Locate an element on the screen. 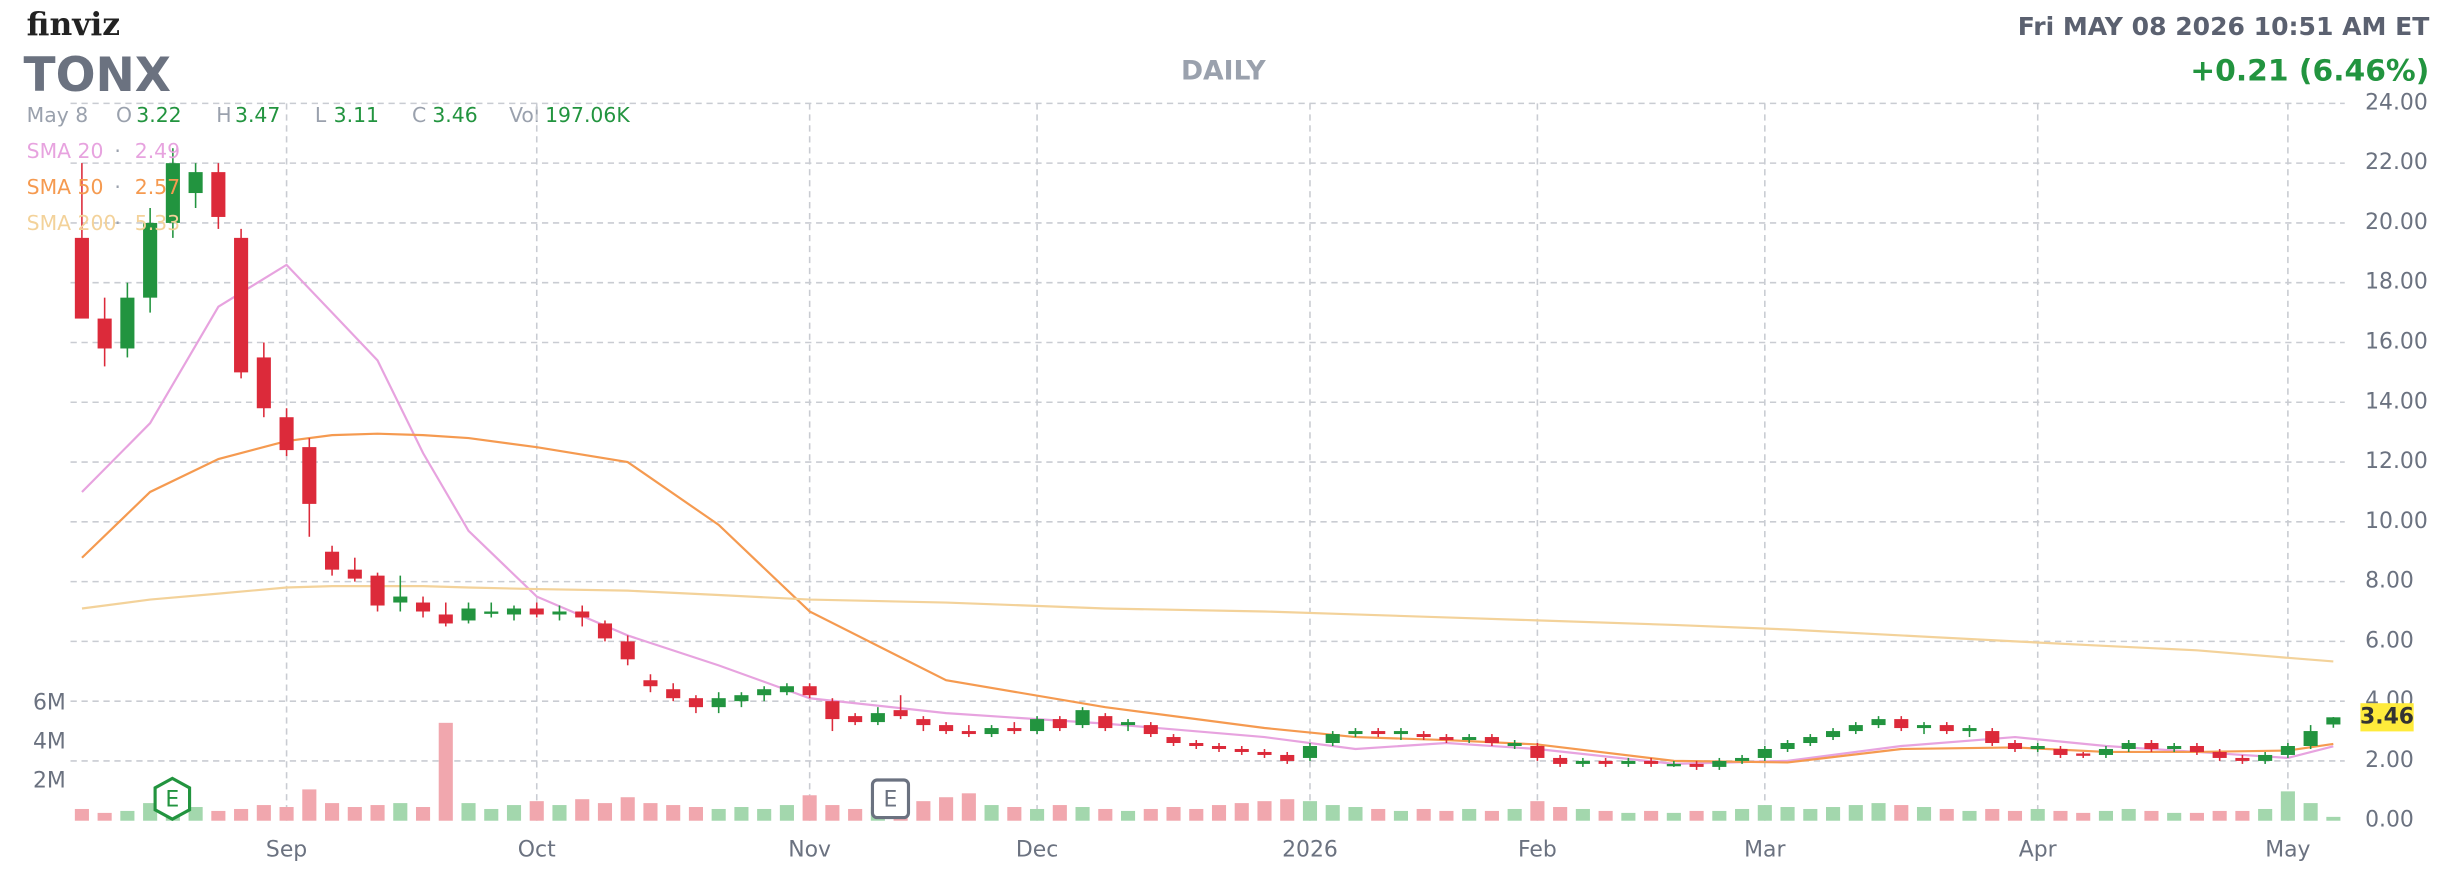  info-date: May 8 is located at coordinates (58, 115).